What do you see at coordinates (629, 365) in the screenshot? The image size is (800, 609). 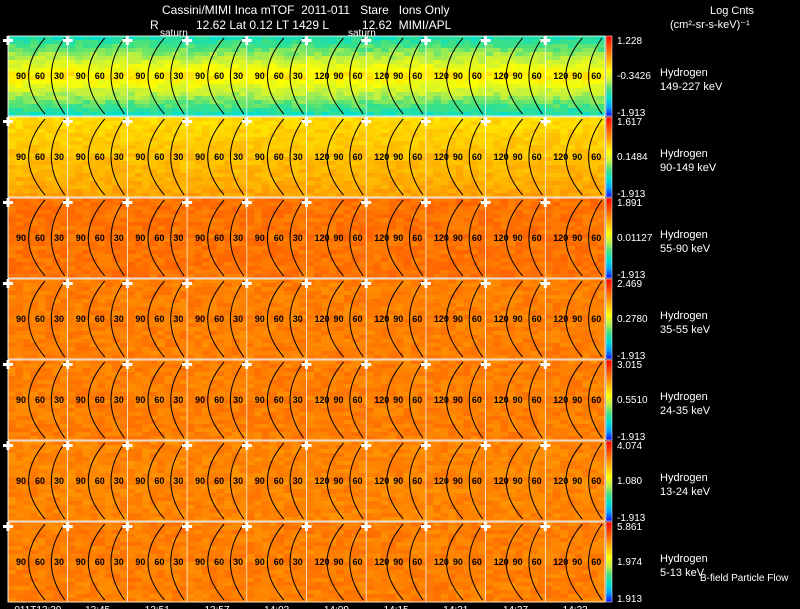 I see `colorbar-max-label: 3.015` at bounding box center [629, 365].